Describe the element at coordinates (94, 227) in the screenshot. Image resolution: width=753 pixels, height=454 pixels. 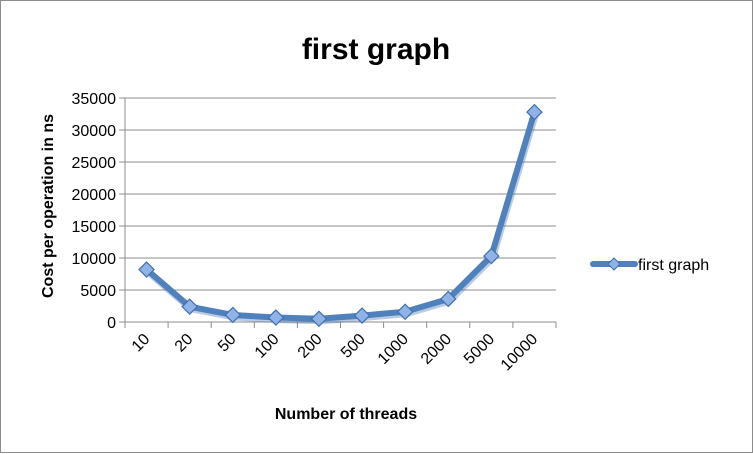
I see `y-tick-label: 15000` at that location.